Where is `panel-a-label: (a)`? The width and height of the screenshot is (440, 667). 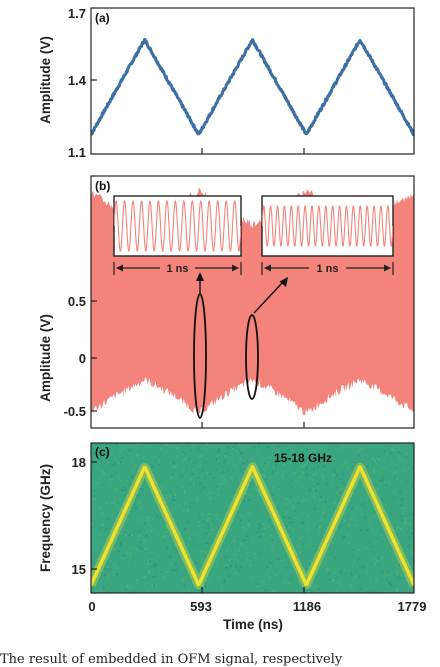
panel-a-label: (a) is located at coordinates (102, 18).